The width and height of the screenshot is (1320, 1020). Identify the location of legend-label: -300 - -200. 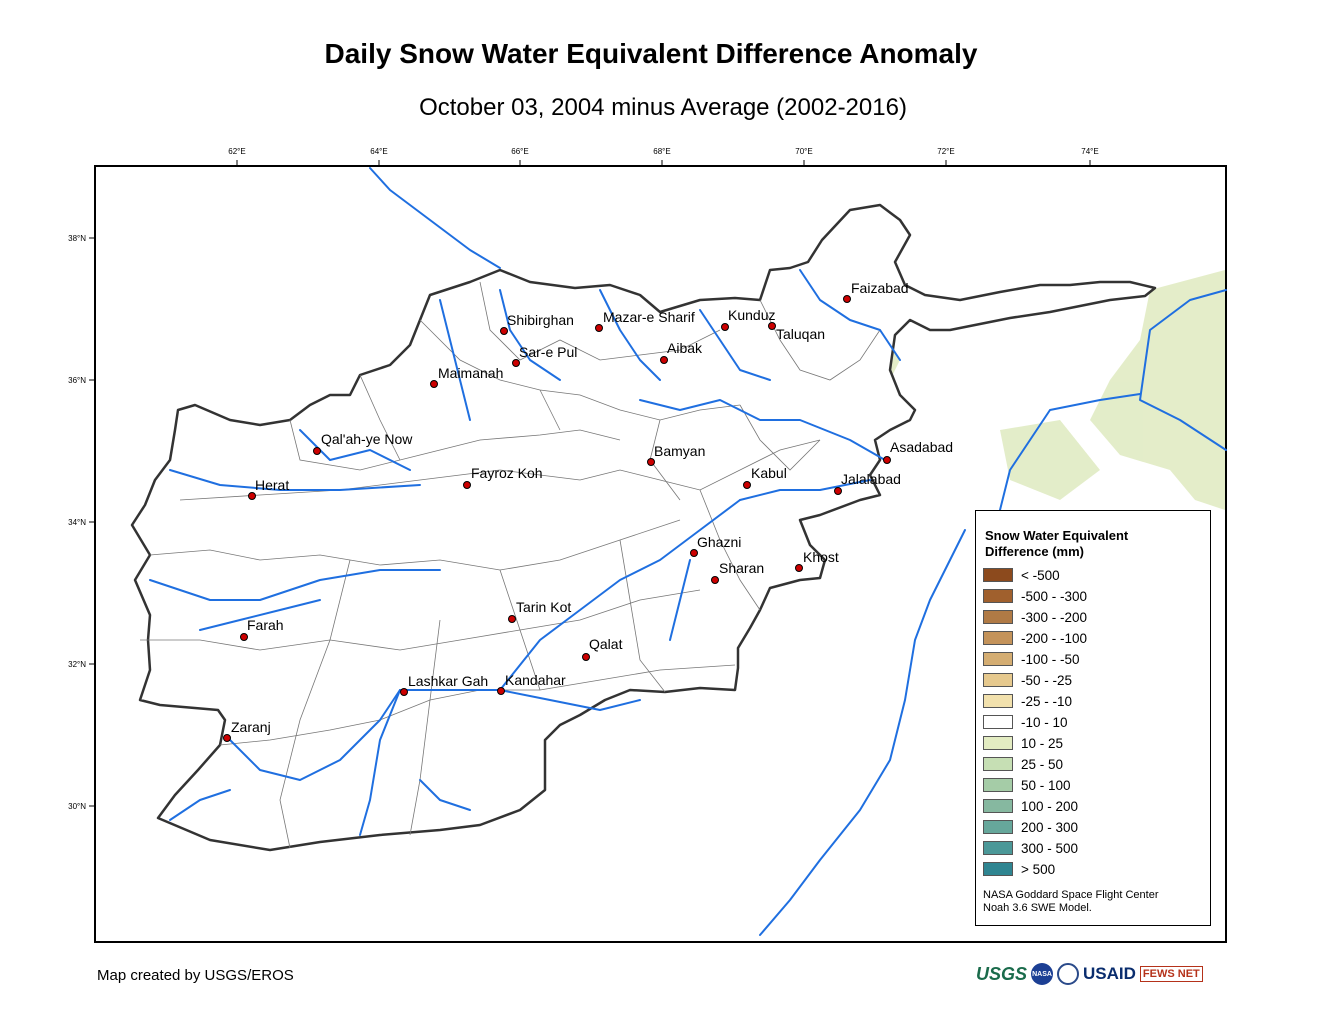
(1054, 617).